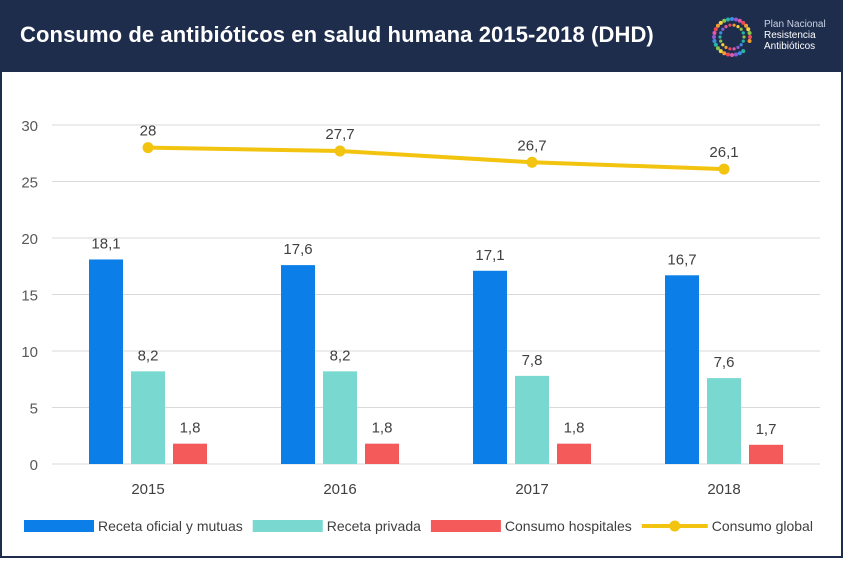  What do you see at coordinates (105, 243) in the screenshot?
I see `bar-data-label: 18,1` at bounding box center [105, 243].